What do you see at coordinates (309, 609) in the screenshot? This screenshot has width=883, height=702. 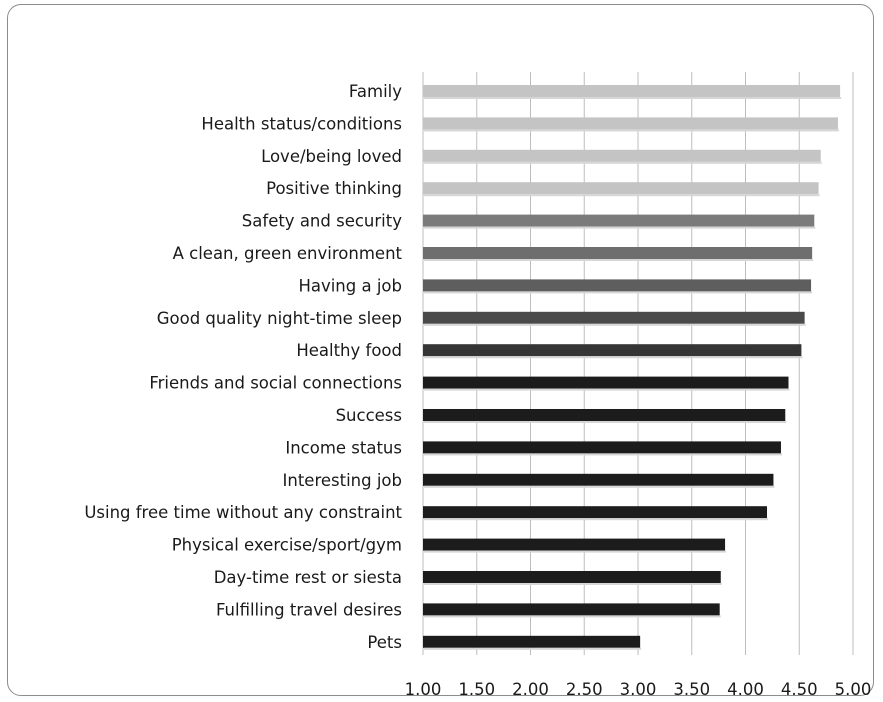 I see `category-label: Fulfilling travel desires` at bounding box center [309, 609].